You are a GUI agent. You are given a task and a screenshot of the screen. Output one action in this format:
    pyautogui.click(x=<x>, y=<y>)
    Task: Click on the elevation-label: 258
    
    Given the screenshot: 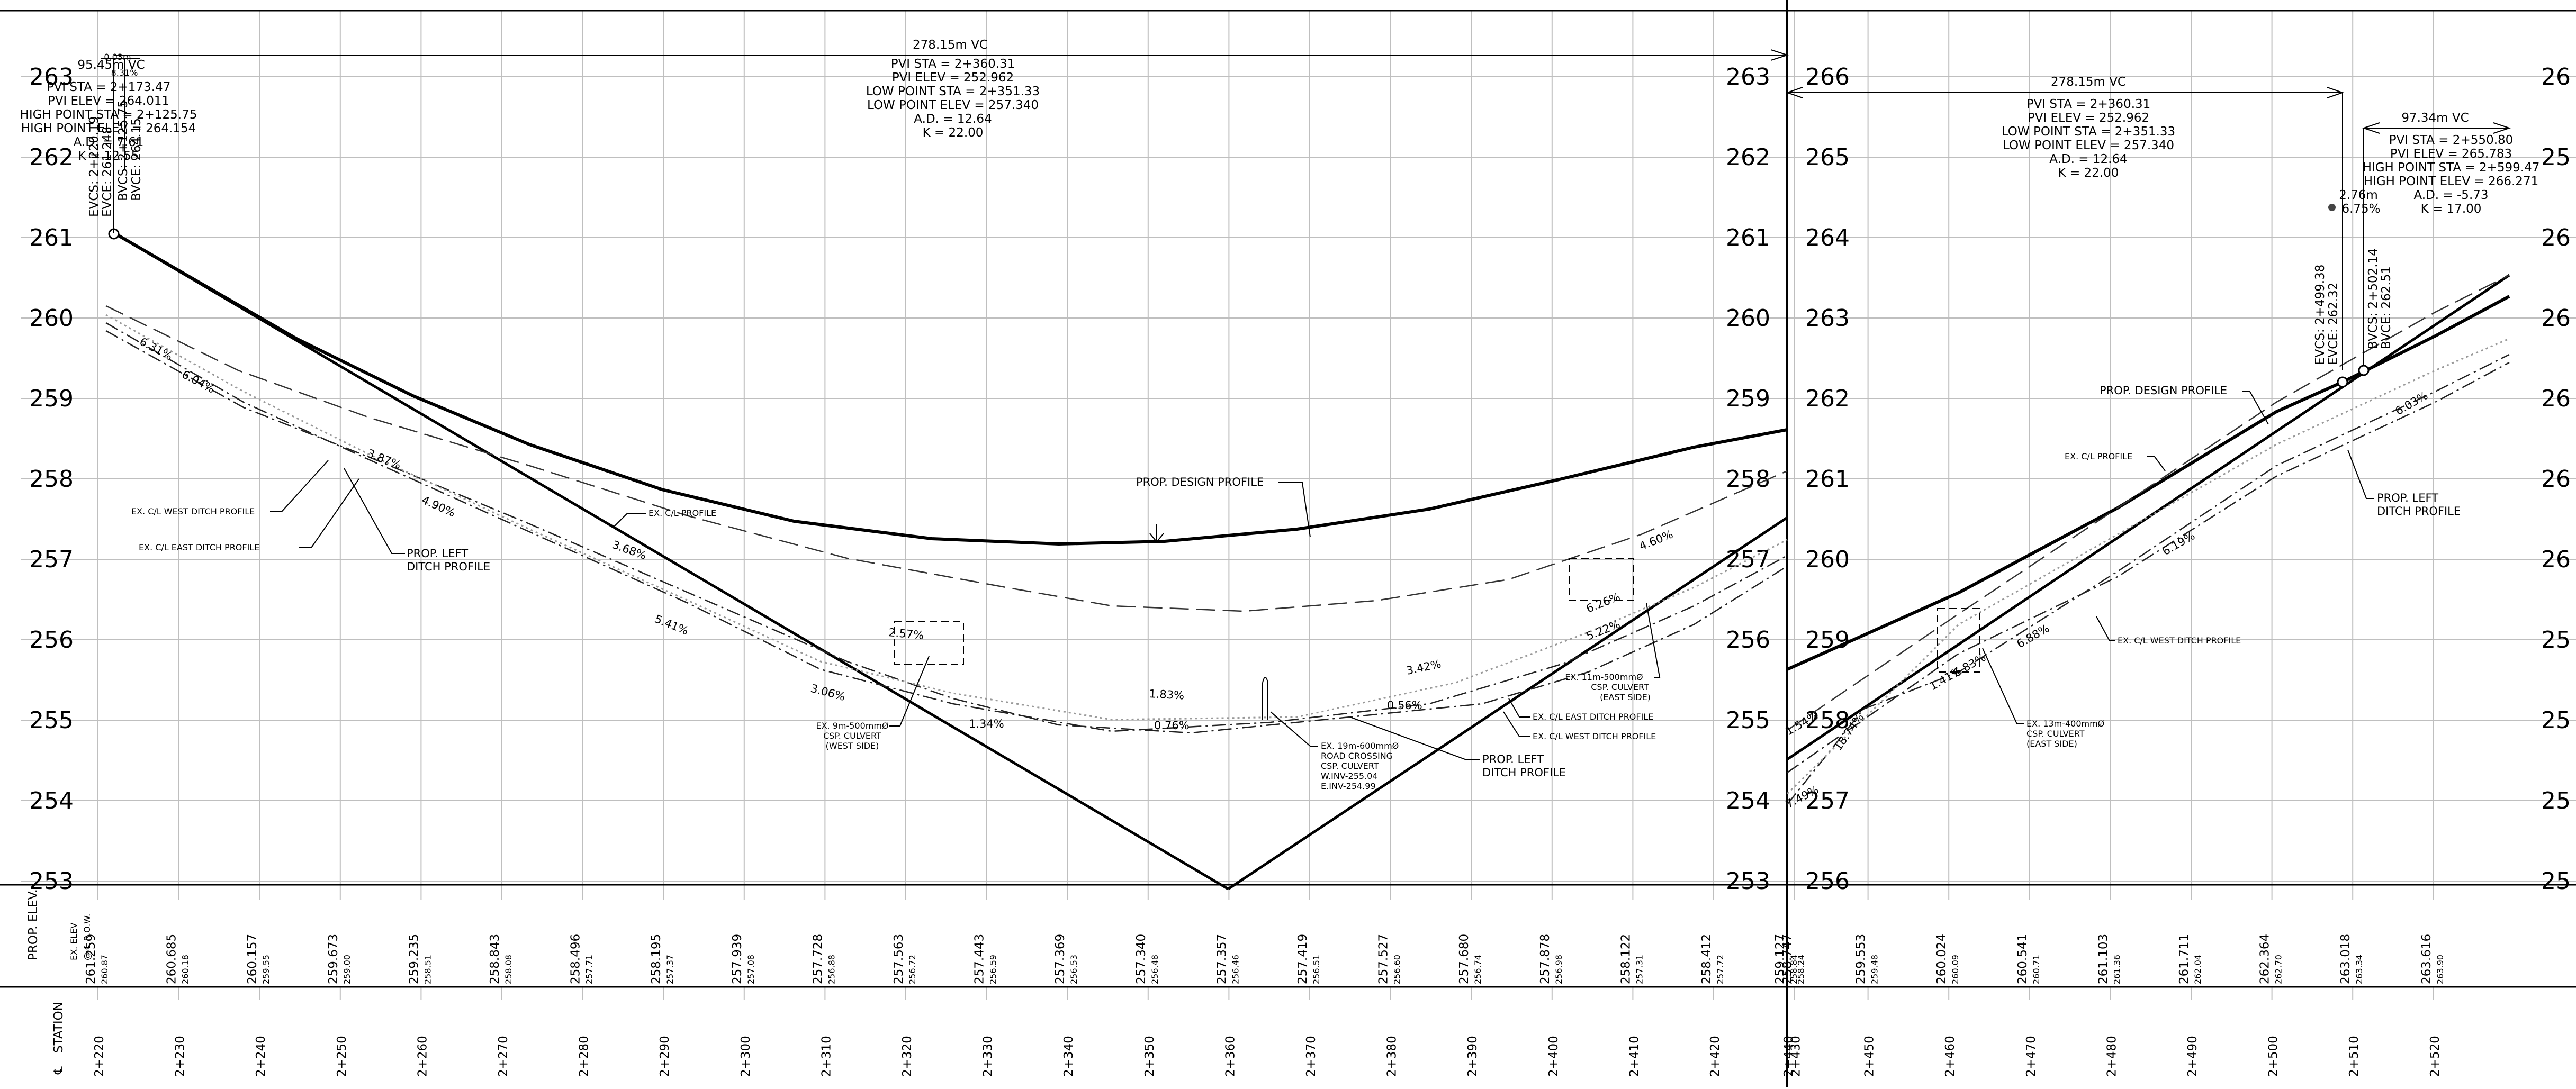 What is the action you would take?
    pyautogui.click(x=52, y=479)
    